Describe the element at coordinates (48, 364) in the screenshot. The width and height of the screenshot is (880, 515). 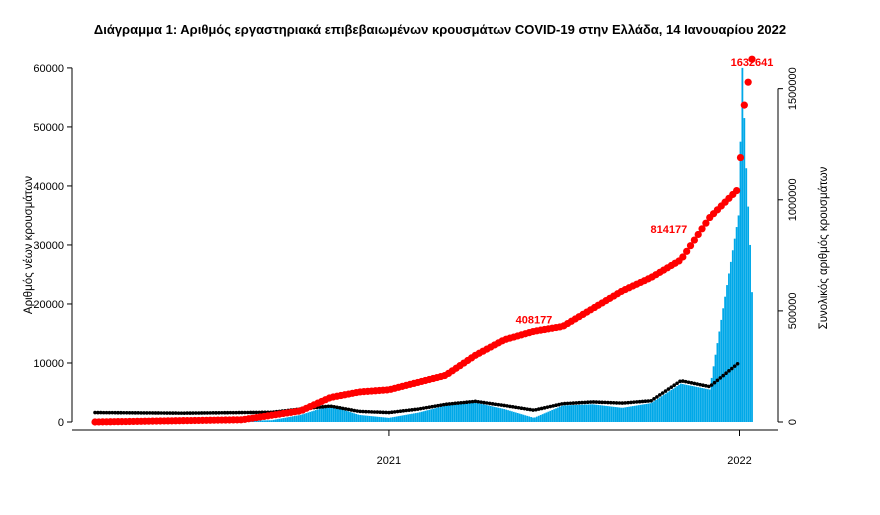
I see `y-tick-label: 10000` at that location.